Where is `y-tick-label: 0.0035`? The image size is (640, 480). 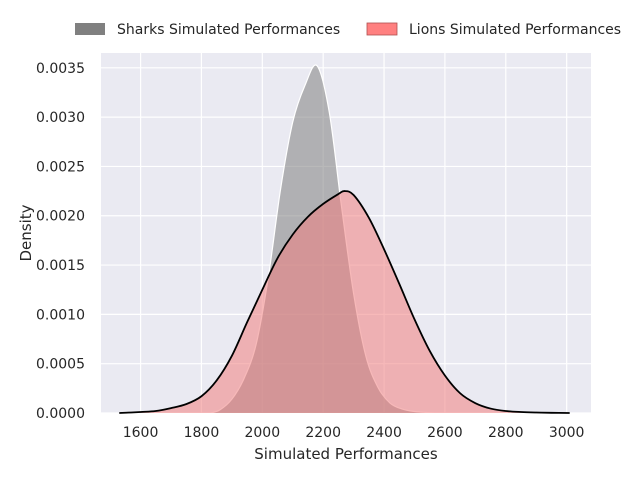
y-tick-label: 0.0035 is located at coordinates (60, 69).